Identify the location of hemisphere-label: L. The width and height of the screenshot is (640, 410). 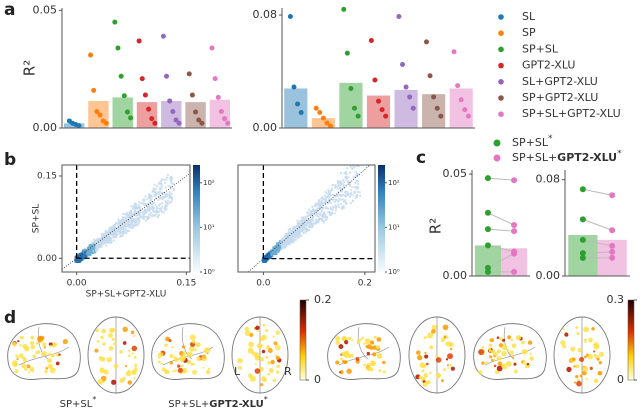
(237, 371).